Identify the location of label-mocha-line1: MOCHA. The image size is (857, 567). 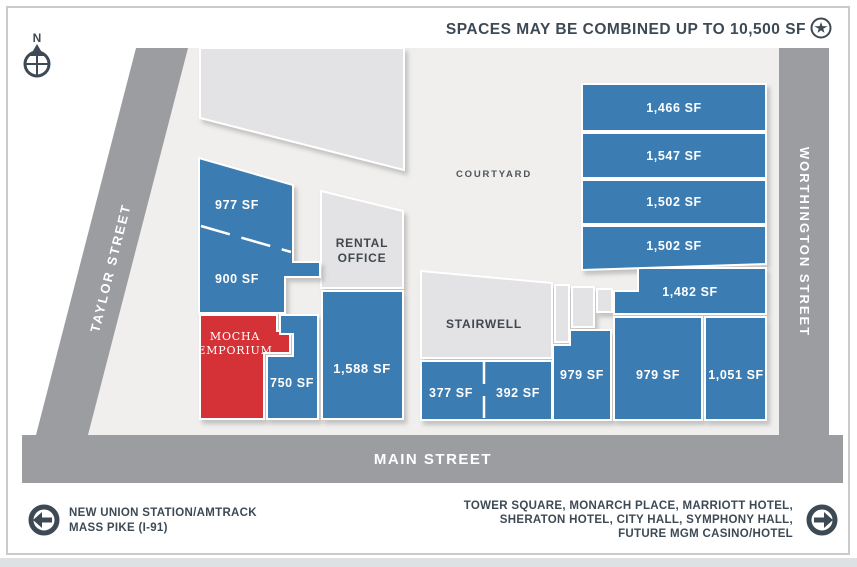
(235, 336).